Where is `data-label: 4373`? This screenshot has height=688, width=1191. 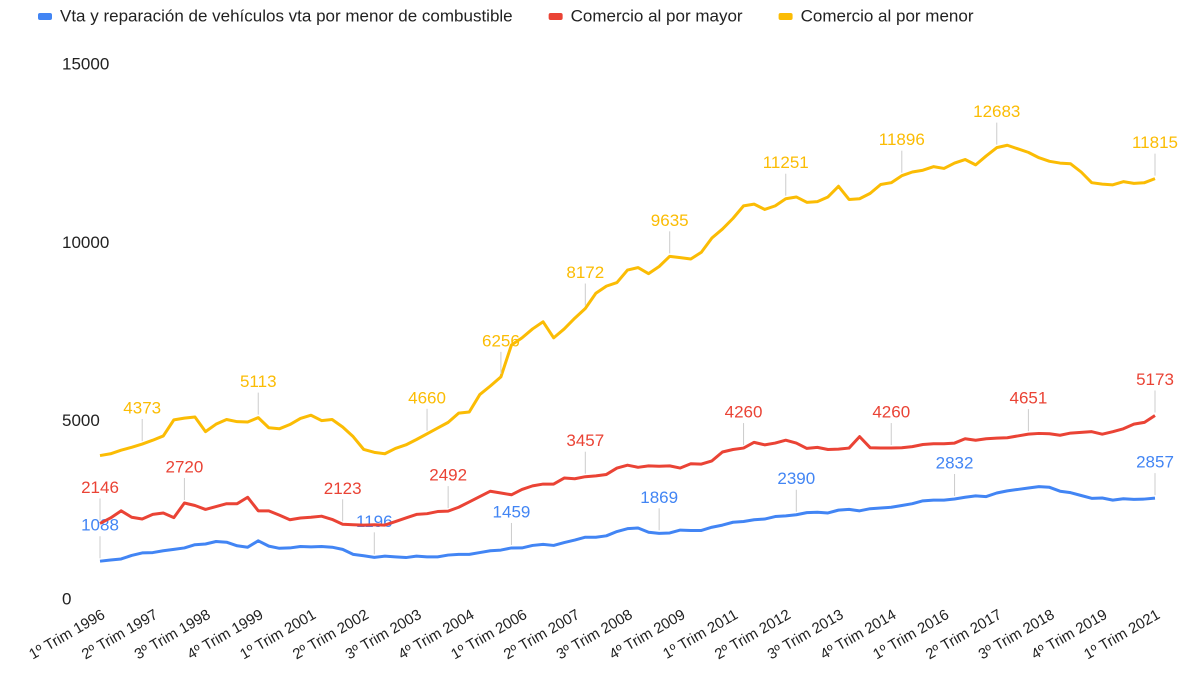 data-label: 4373 is located at coordinates (142, 408).